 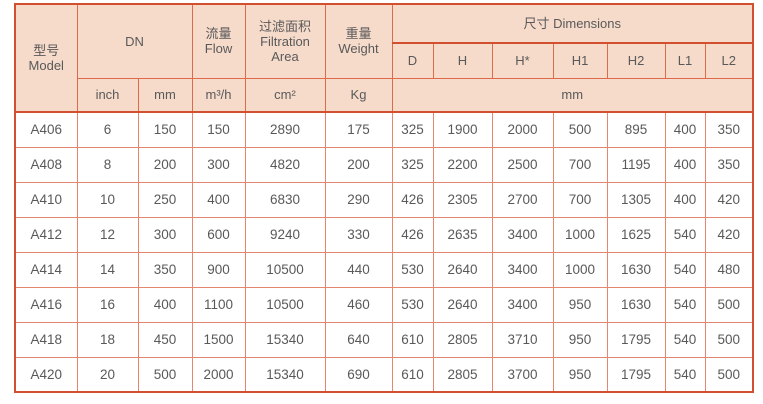 I want to click on cell-weight: 640, so click(x=358, y=339).